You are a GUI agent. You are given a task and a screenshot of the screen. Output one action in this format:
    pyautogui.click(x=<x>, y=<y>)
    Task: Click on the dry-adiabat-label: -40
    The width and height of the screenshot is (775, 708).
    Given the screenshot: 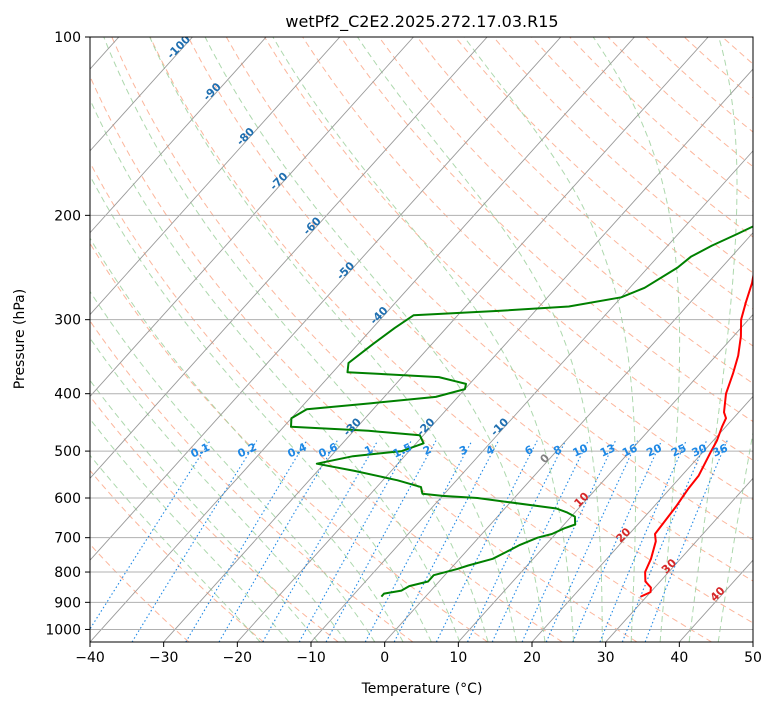 What is the action you would take?
    pyautogui.click(x=378, y=315)
    